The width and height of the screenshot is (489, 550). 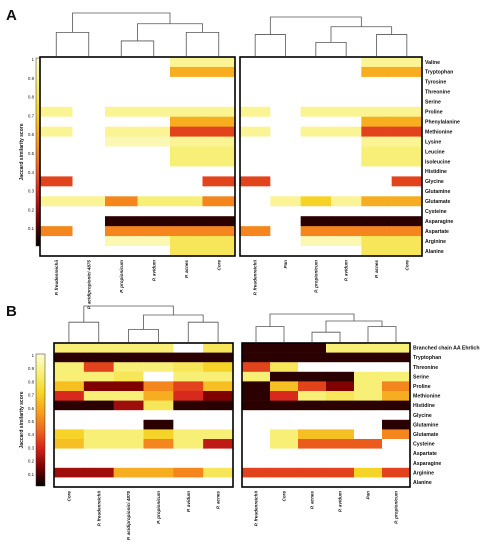 I want to click on row-label: Histidine, so click(x=436, y=172).